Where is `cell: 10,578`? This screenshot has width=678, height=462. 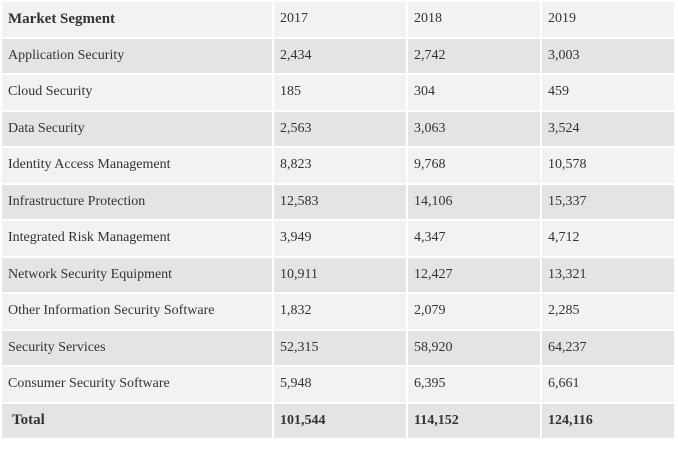
cell: 10,578 is located at coordinates (608, 165).